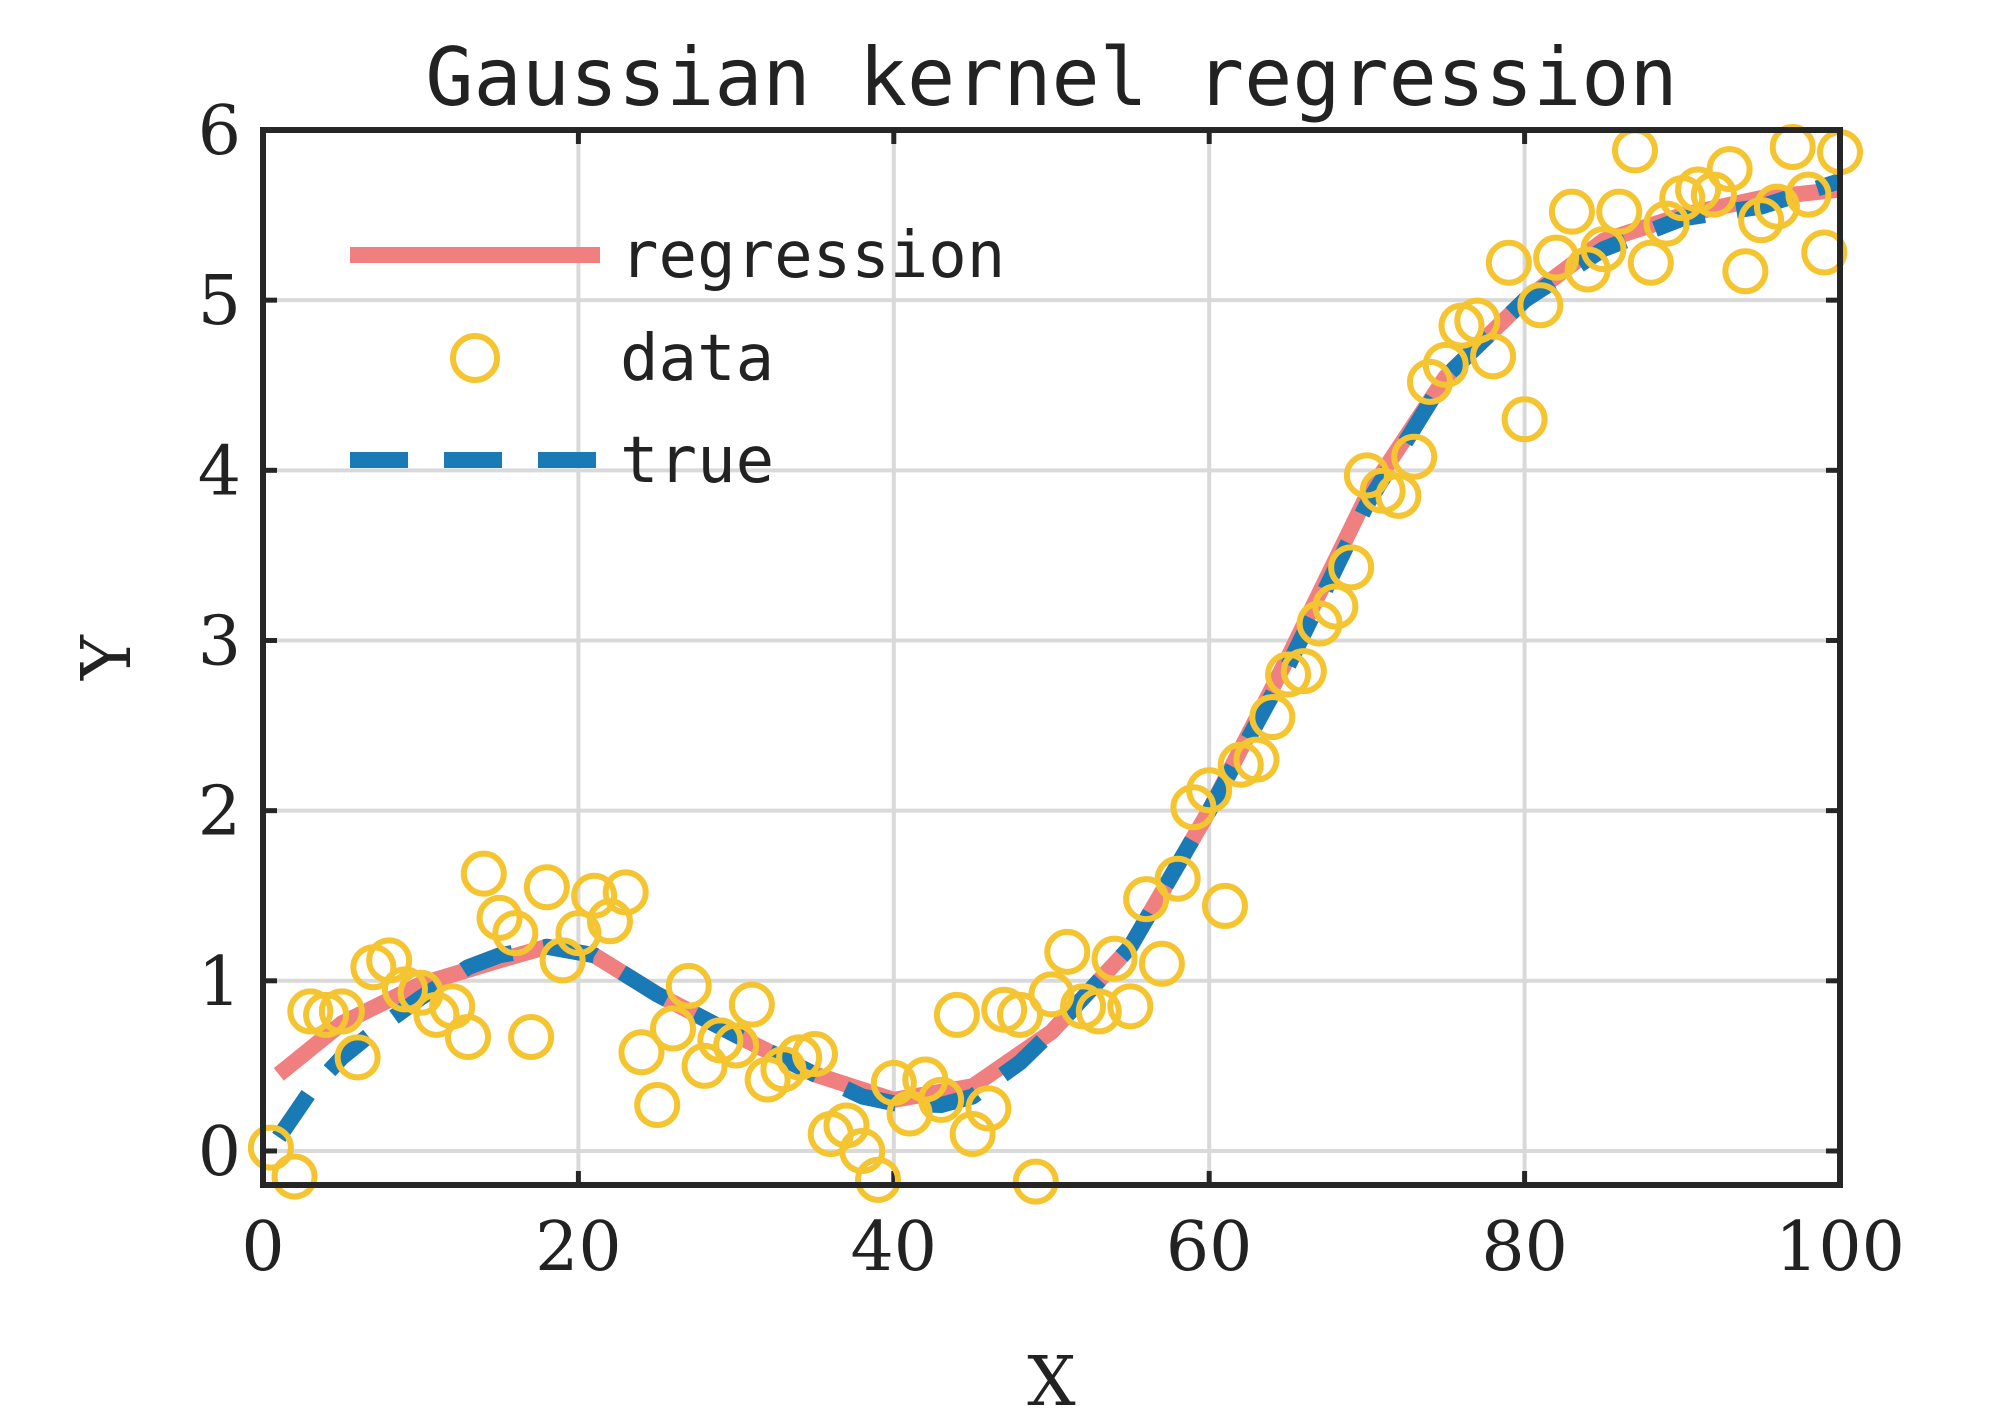 The height and width of the screenshot is (1422, 2008). What do you see at coordinates (219, 641) in the screenshot?
I see `y-tick-label: 3` at bounding box center [219, 641].